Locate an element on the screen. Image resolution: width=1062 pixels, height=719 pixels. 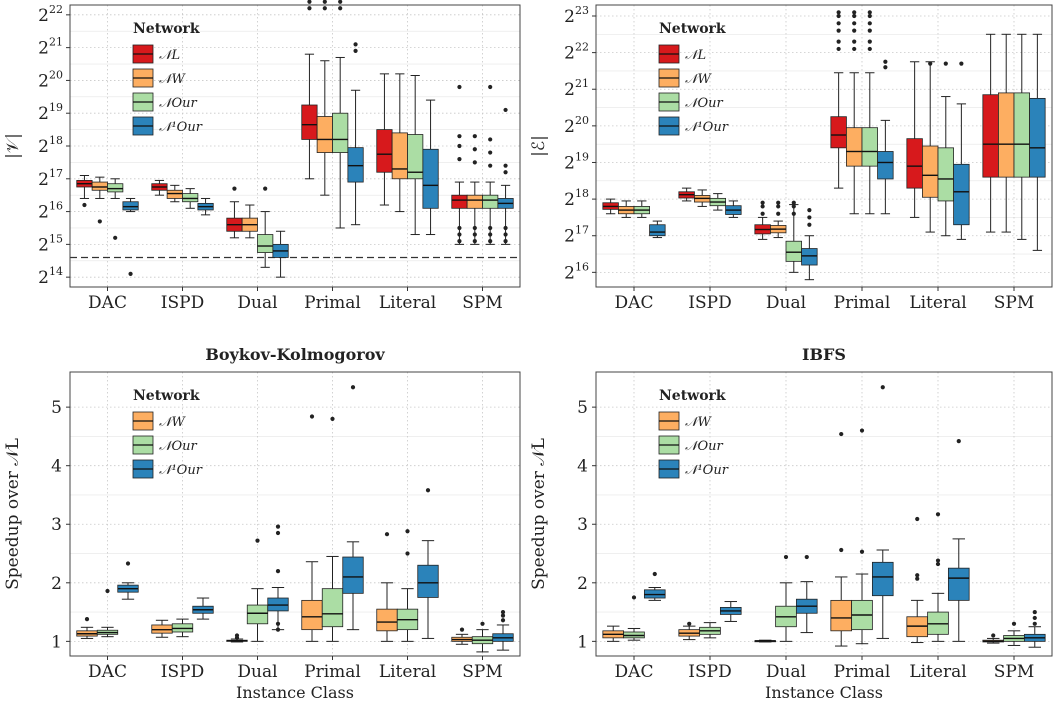
legend-item-N_Our: 𝒩Our is located at coordinates (164, 102).